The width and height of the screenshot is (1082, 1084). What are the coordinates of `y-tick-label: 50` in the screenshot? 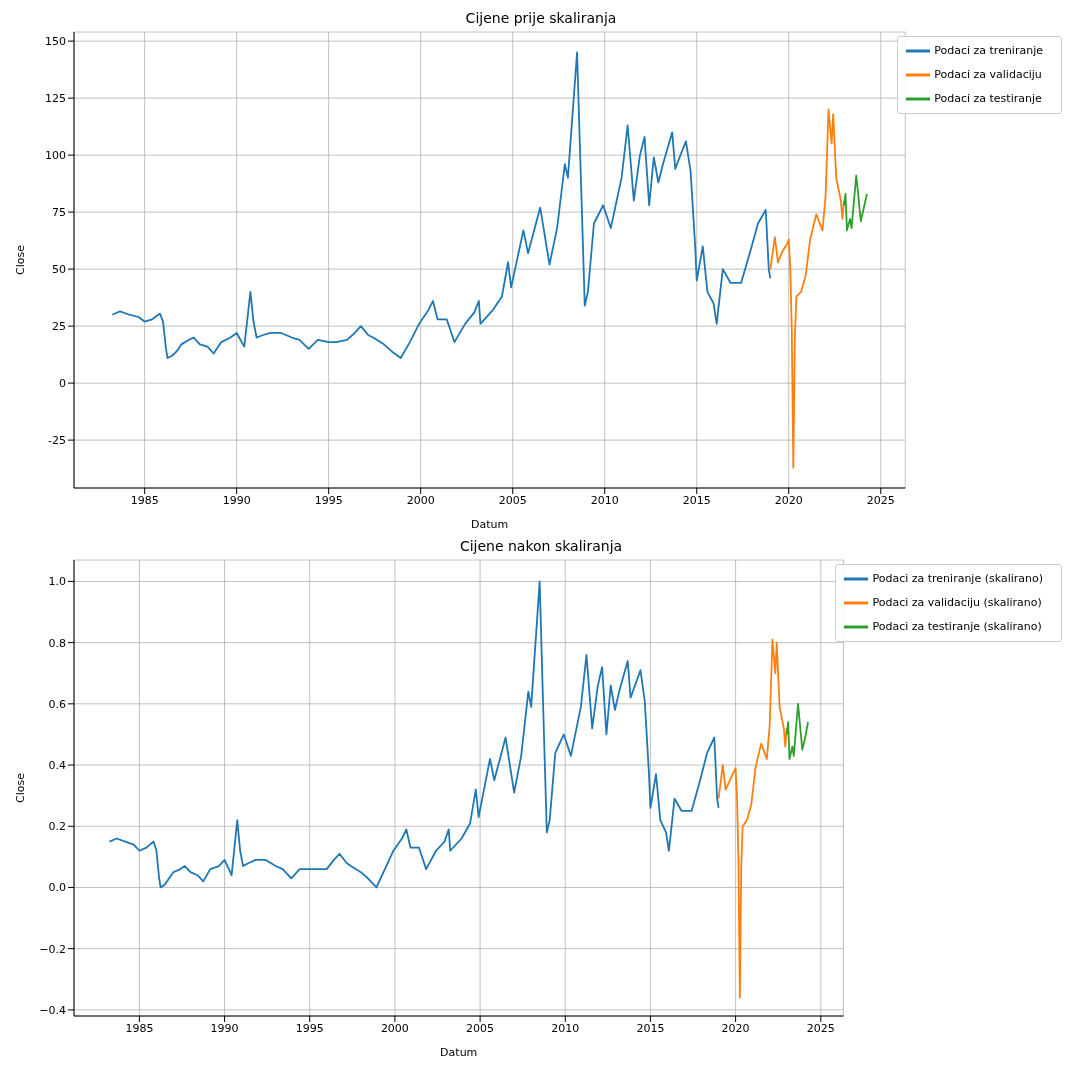 It's located at (59, 270).